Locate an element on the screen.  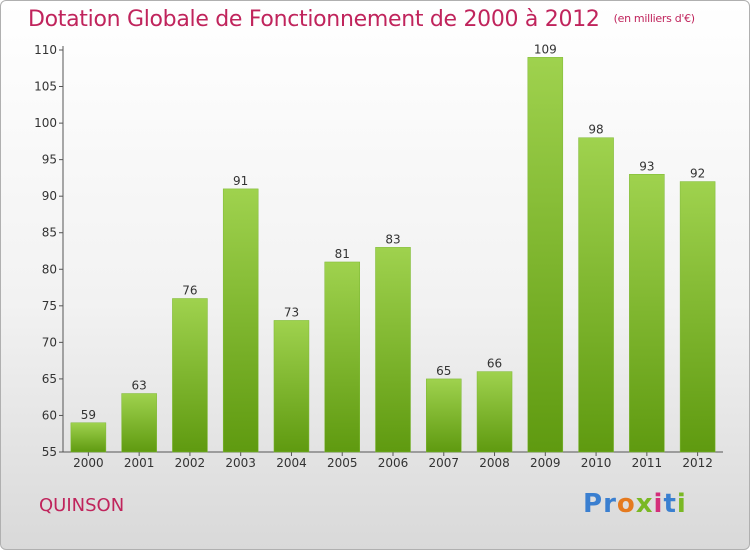
proxiti-logo: Proxiti is located at coordinates (635, 504).